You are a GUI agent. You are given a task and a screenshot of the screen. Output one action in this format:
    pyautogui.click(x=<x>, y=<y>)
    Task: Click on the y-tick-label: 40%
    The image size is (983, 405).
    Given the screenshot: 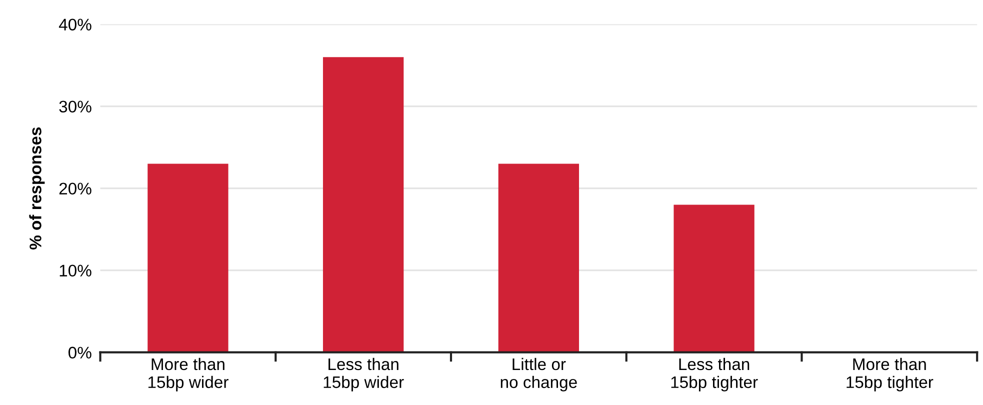 What is the action you would take?
    pyautogui.click(x=75, y=24)
    